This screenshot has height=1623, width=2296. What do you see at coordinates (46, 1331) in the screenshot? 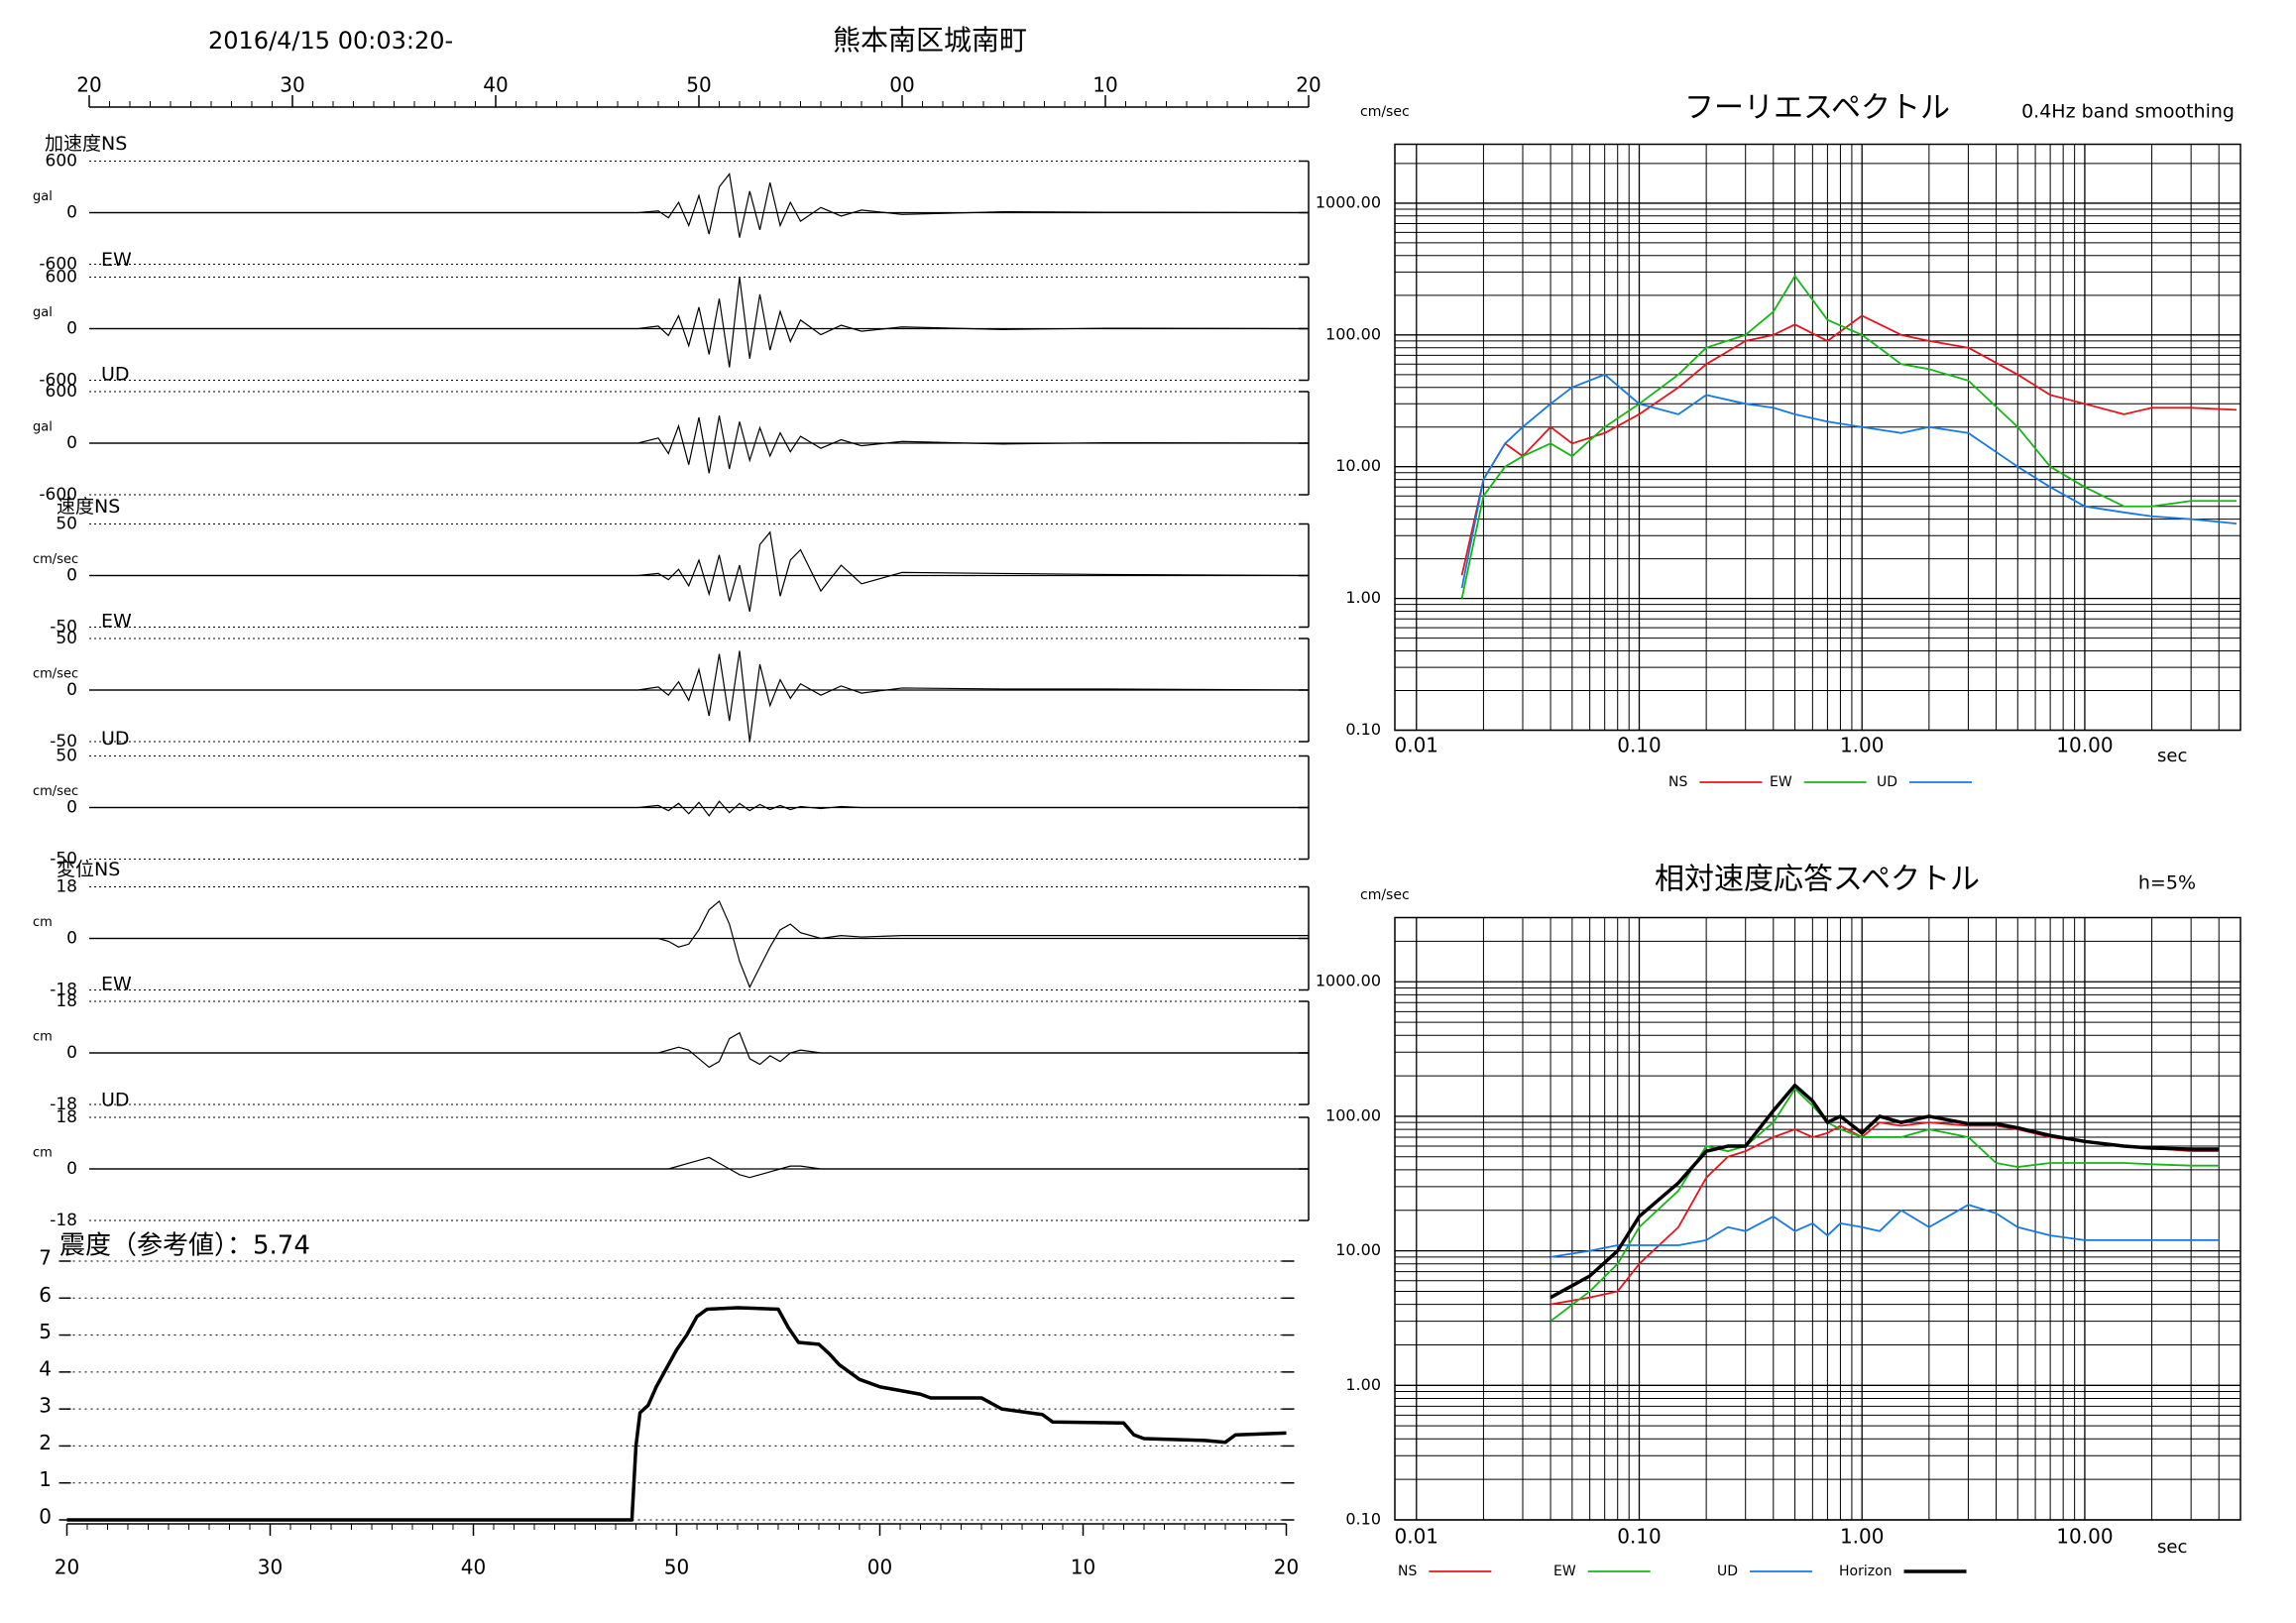
I see `y-tick-label: 5` at bounding box center [46, 1331].